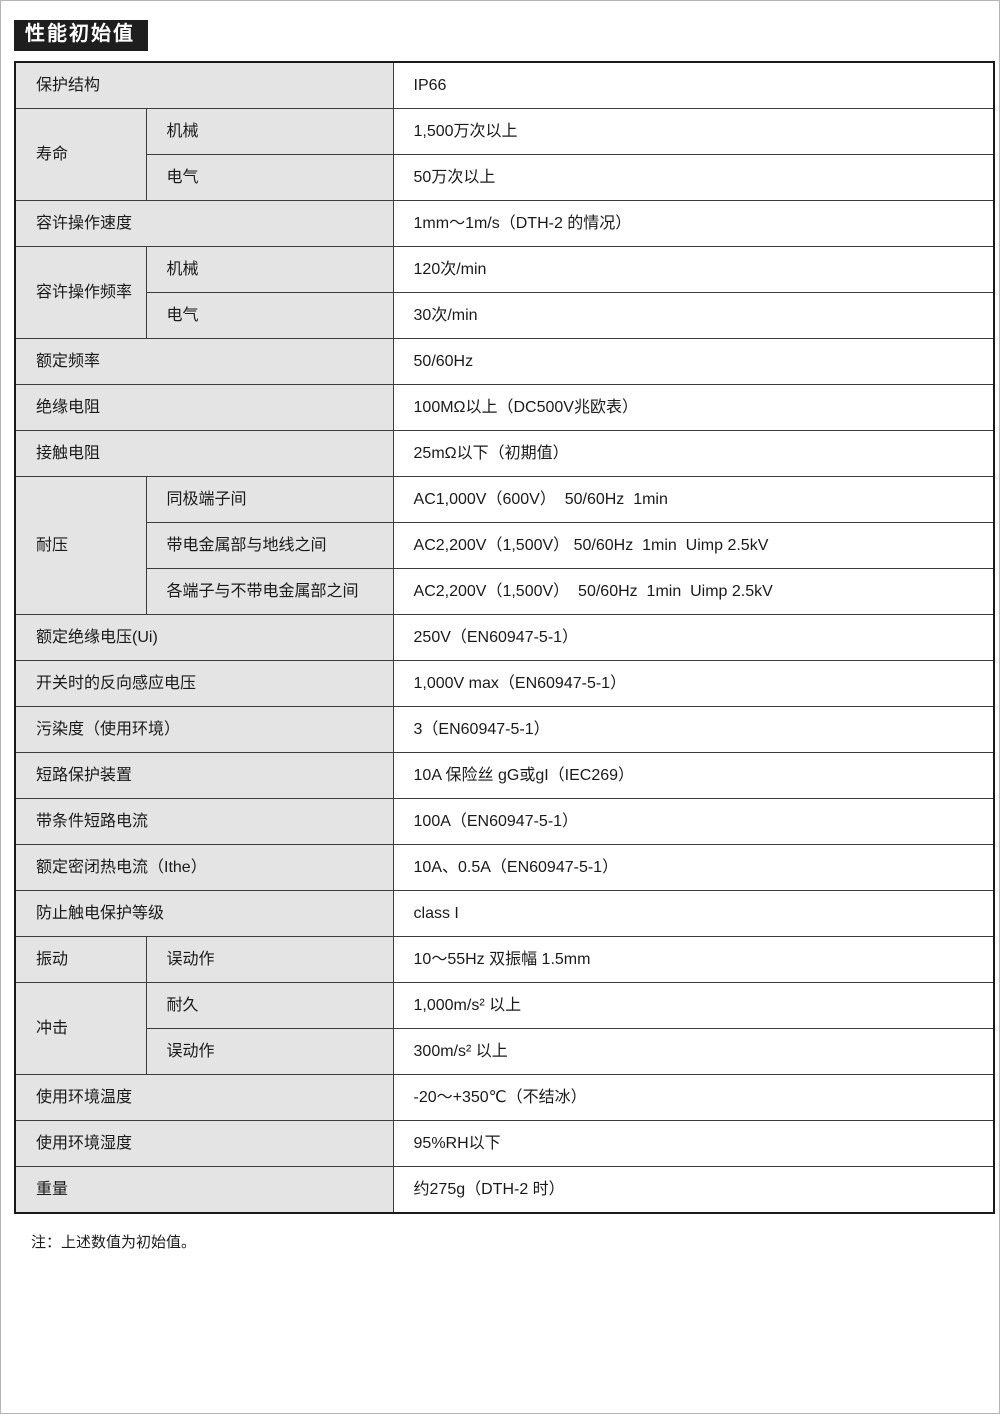  Describe the element at coordinates (204, 683) in the screenshot. I see `spec-label: 开关时的反向感应电压` at that location.